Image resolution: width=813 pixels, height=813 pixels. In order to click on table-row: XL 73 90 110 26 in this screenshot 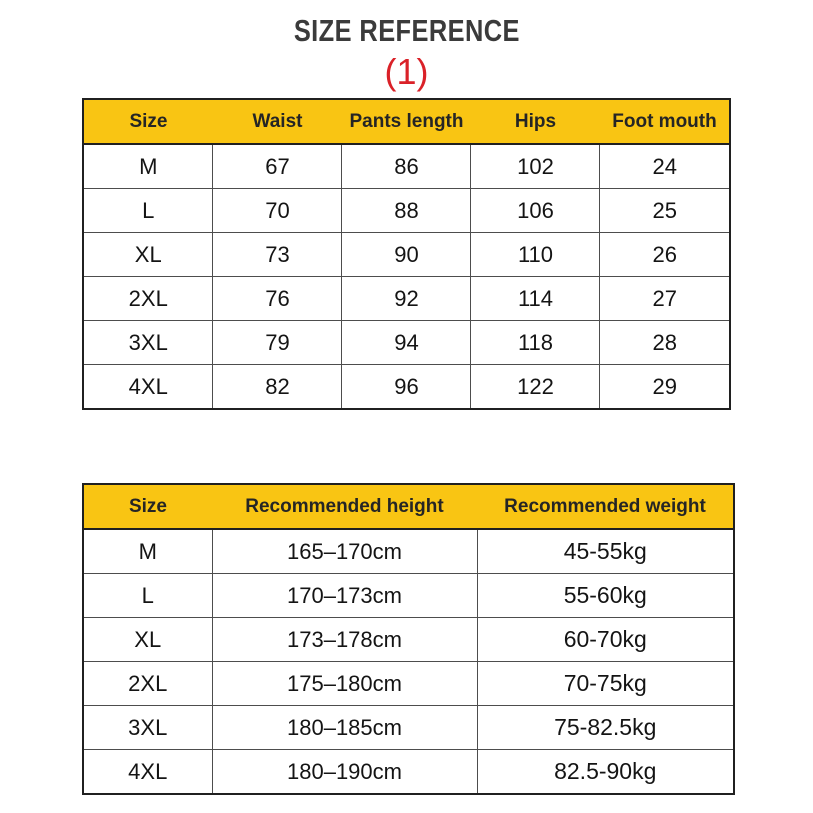, I will do `click(406, 254)`.